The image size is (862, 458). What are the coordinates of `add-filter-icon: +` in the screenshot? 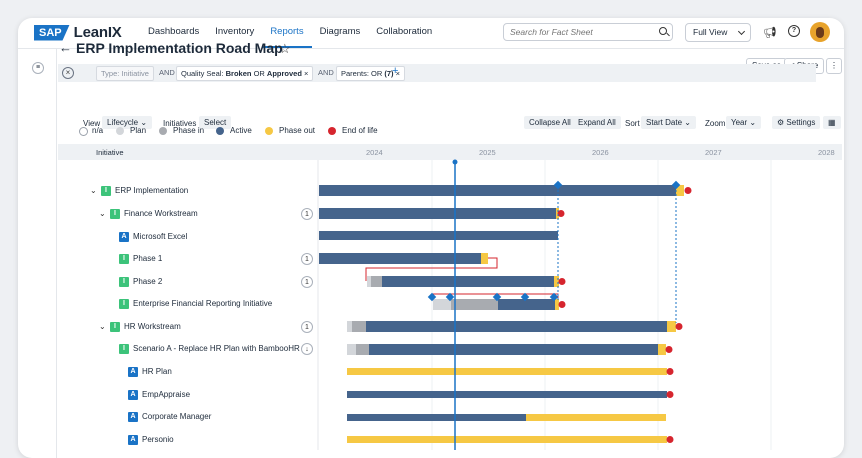 It's located at (395, 71).